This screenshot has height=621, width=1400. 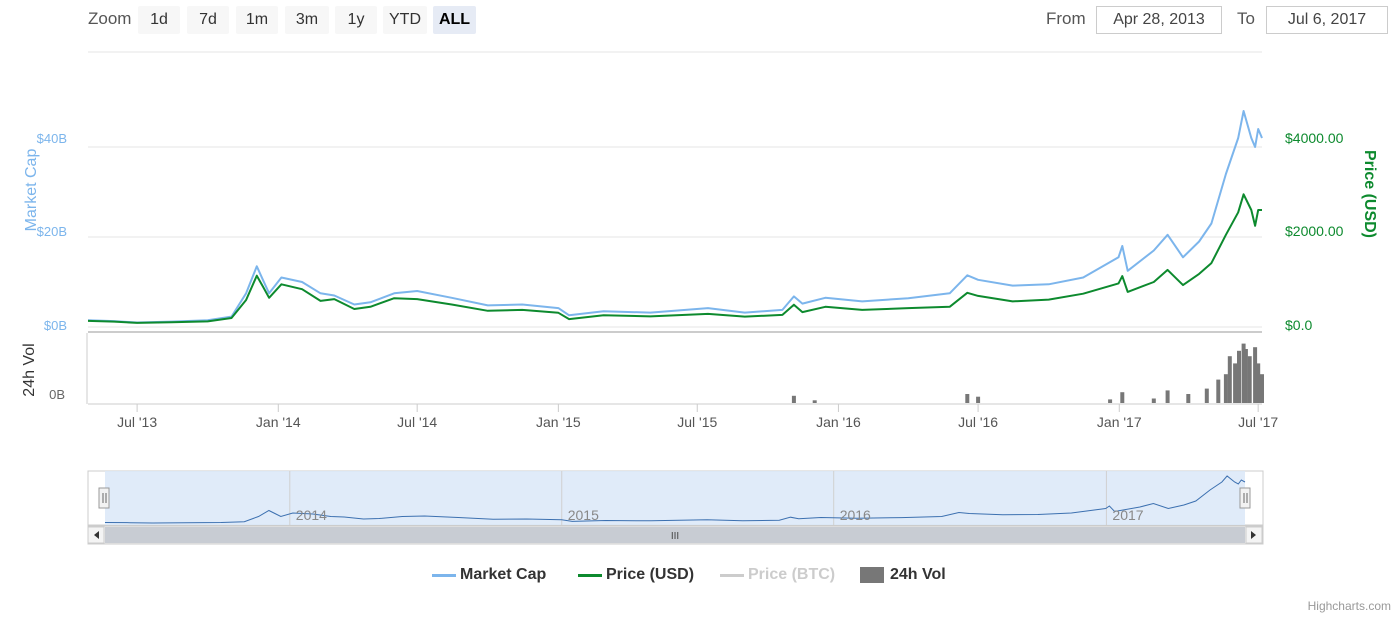 What do you see at coordinates (978, 422) in the screenshot?
I see `x-tick-label: Jul '16` at bounding box center [978, 422].